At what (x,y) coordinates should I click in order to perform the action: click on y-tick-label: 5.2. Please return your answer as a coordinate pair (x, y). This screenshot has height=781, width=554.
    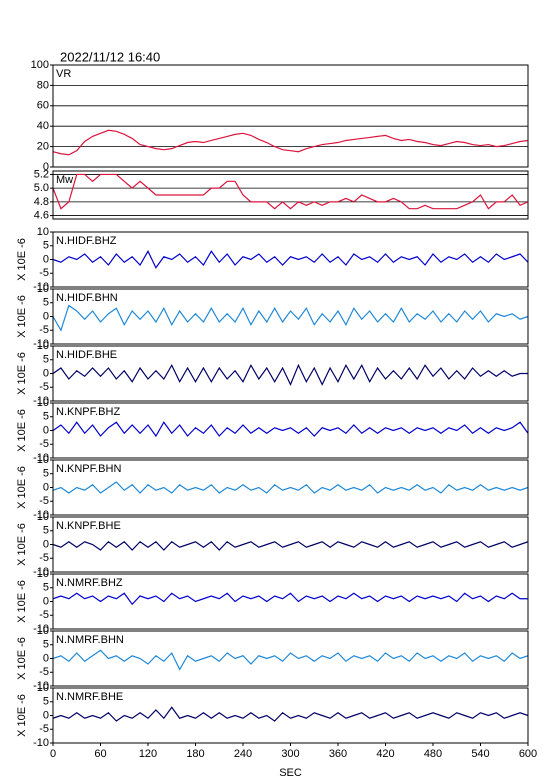
    Looking at the image, I should click on (41, 174).